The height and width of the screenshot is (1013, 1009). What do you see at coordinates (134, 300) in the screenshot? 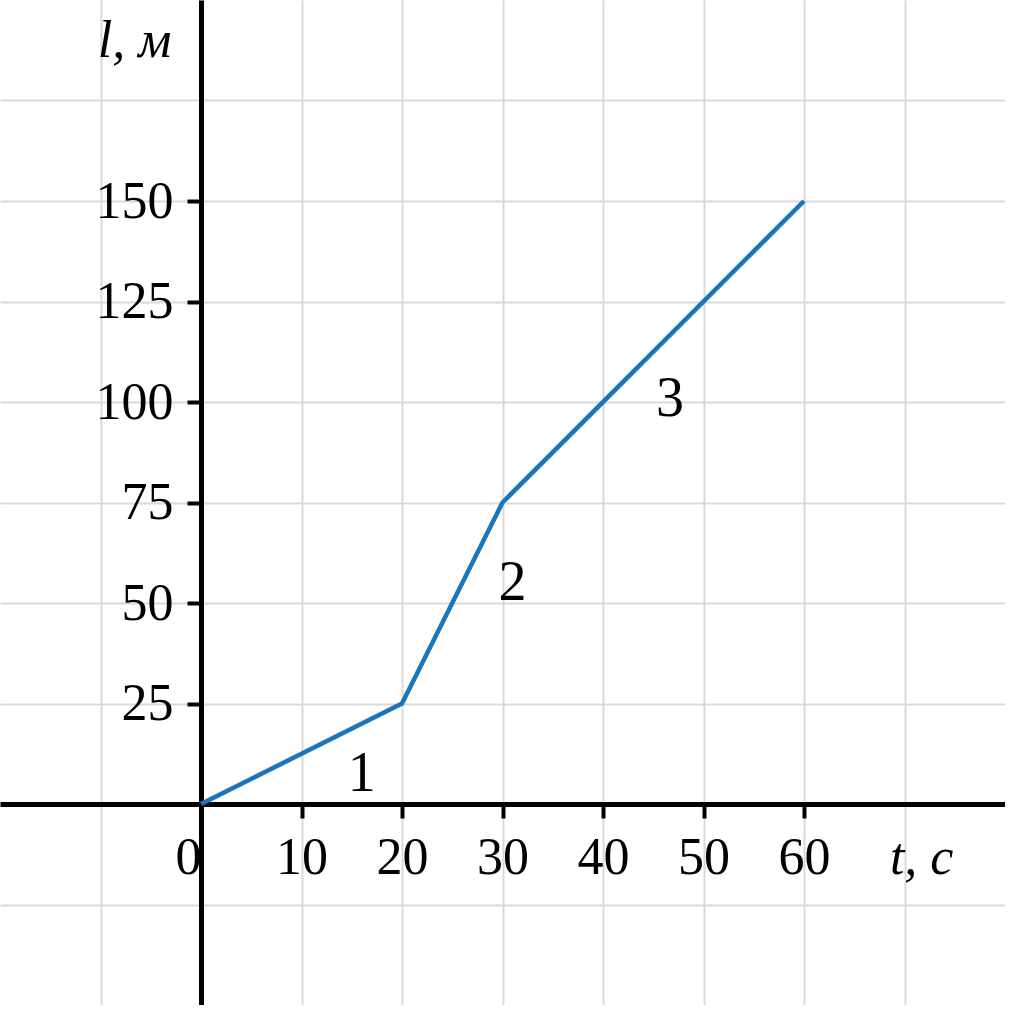
I see `y-tick-label: 125` at bounding box center [134, 300].